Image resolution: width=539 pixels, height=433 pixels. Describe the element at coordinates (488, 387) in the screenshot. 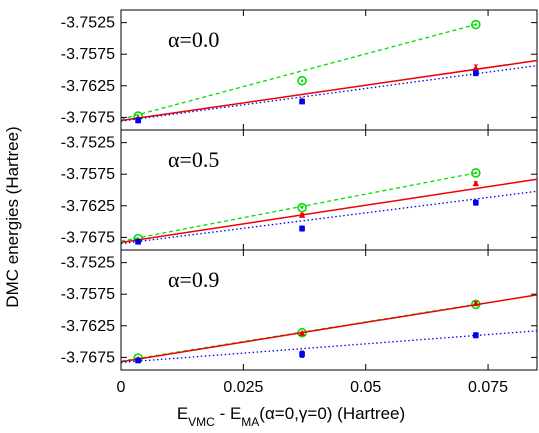

I see `x-tick-label: 0.075` at that location.